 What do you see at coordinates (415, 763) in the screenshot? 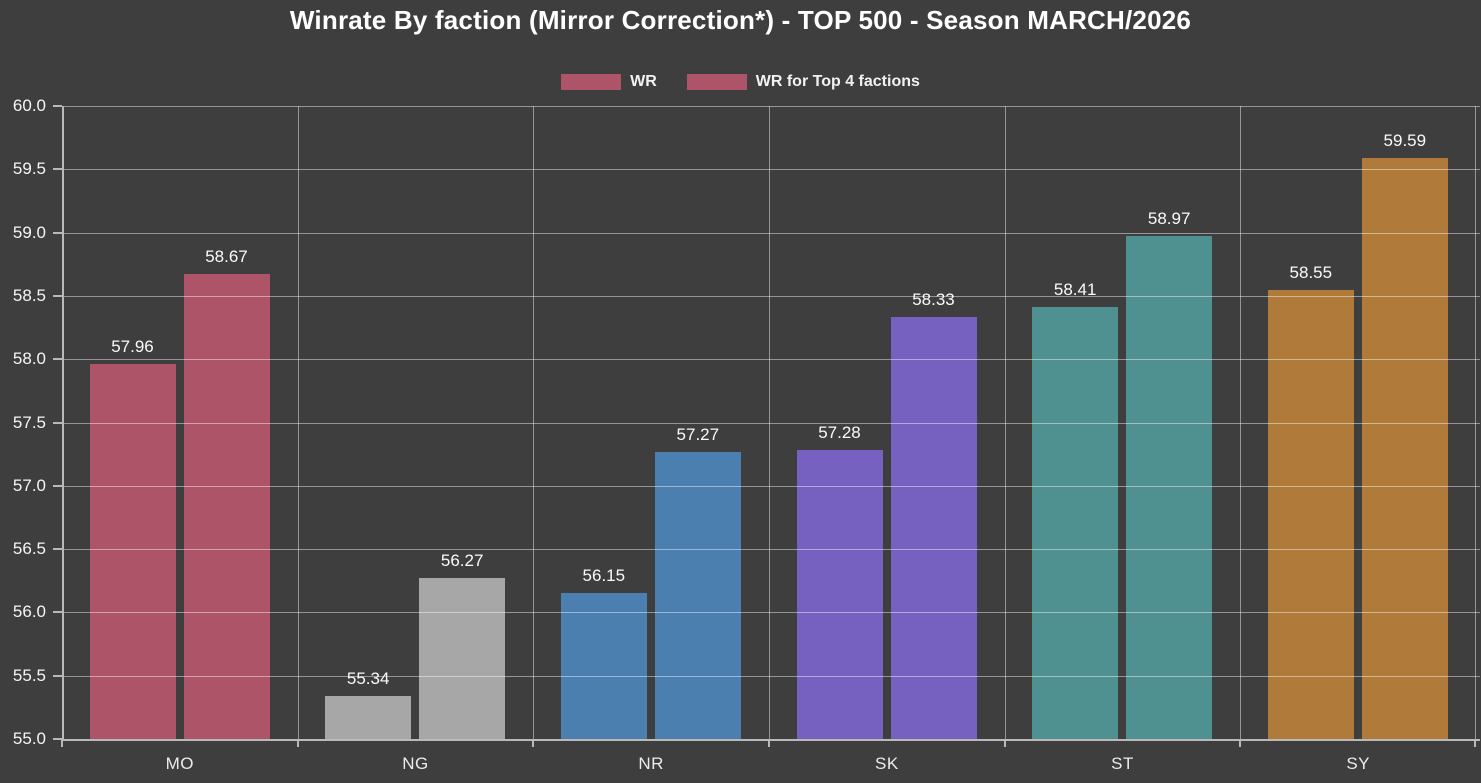
I see `x-axis-label-ng: NG` at bounding box center [415, 763].